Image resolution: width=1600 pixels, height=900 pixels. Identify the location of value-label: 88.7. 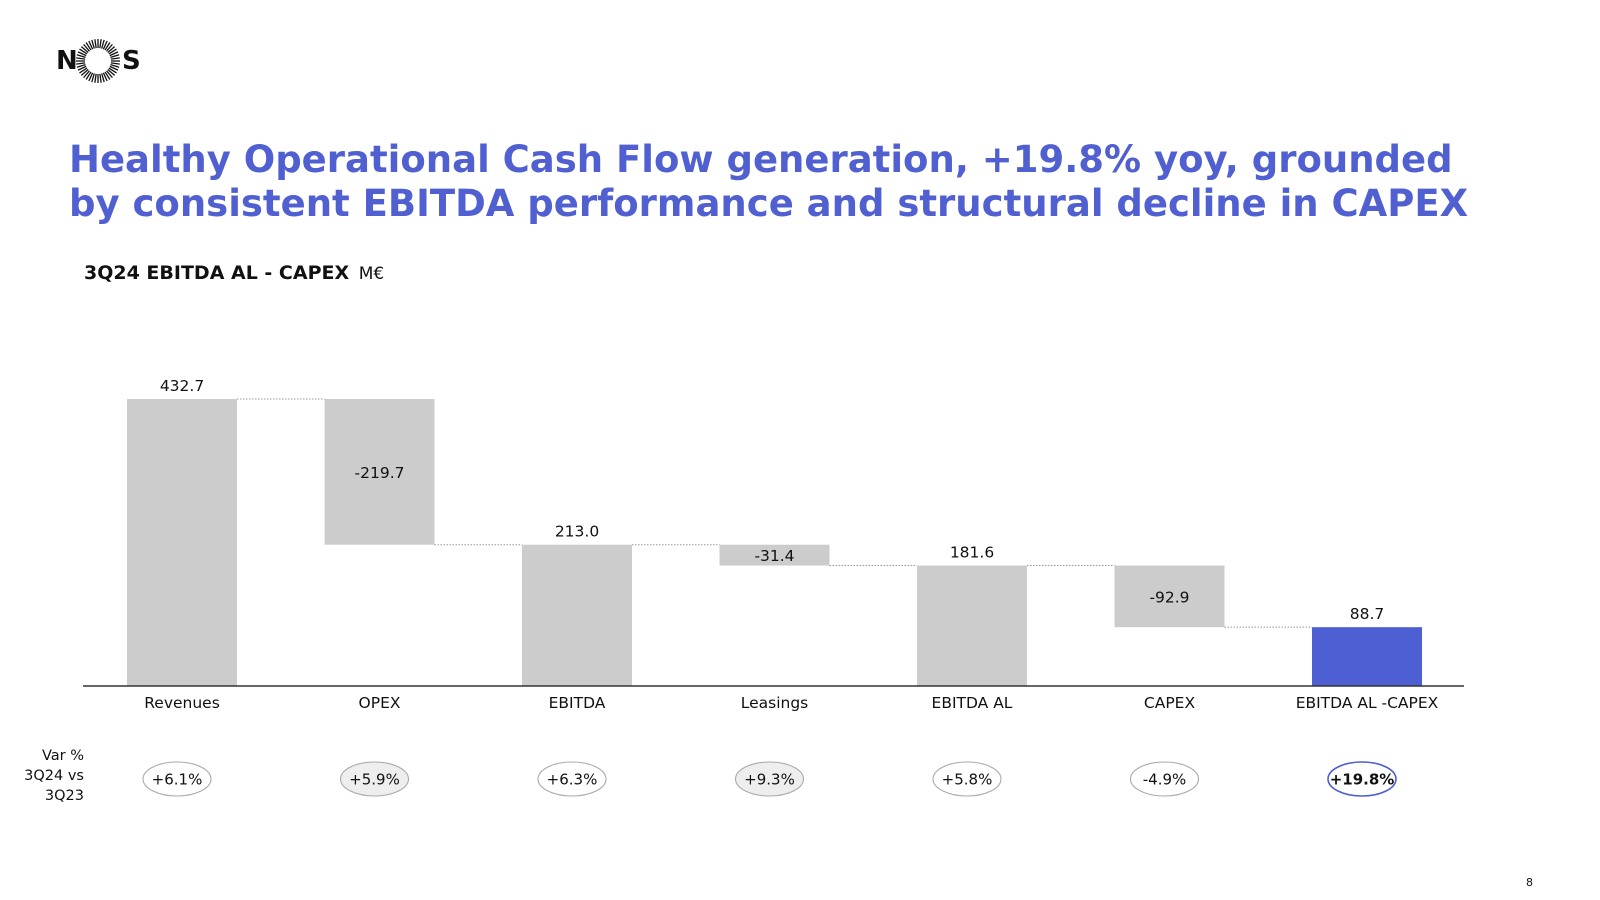
(1367, 614).